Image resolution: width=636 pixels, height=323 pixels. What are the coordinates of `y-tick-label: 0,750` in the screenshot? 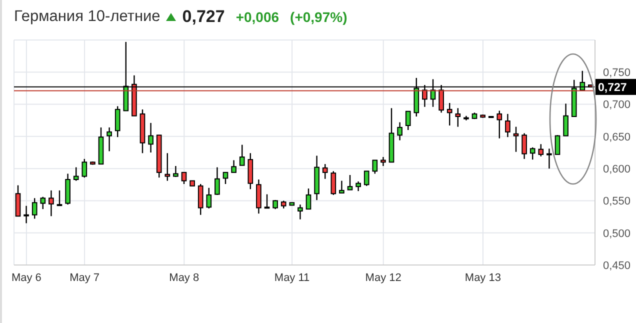 It's located at (617, 73).